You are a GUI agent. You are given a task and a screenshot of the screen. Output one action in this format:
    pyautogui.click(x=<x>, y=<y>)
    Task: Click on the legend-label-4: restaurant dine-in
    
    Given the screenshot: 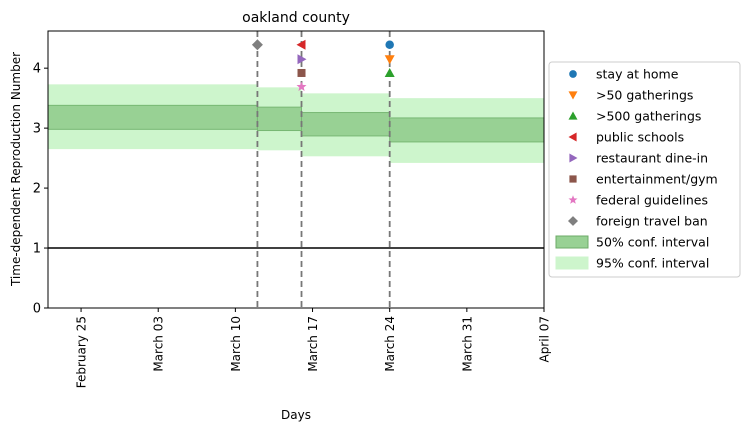 What is the action you would take?
    pyautogui.click(x=652, y=158)
    